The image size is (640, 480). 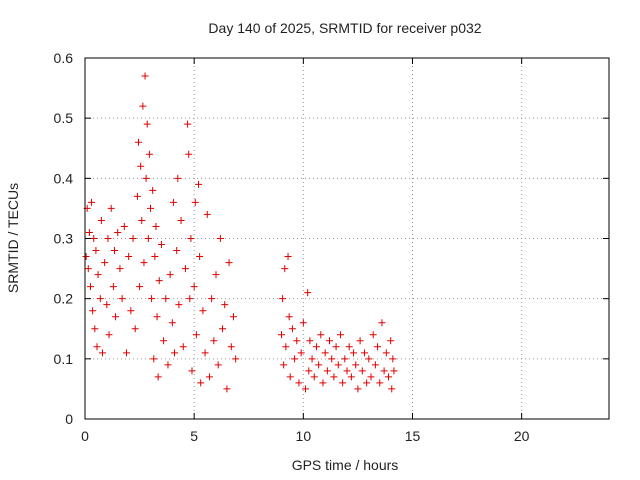 I want to click on x-tick-label: 0, so click(x=85, y=436).